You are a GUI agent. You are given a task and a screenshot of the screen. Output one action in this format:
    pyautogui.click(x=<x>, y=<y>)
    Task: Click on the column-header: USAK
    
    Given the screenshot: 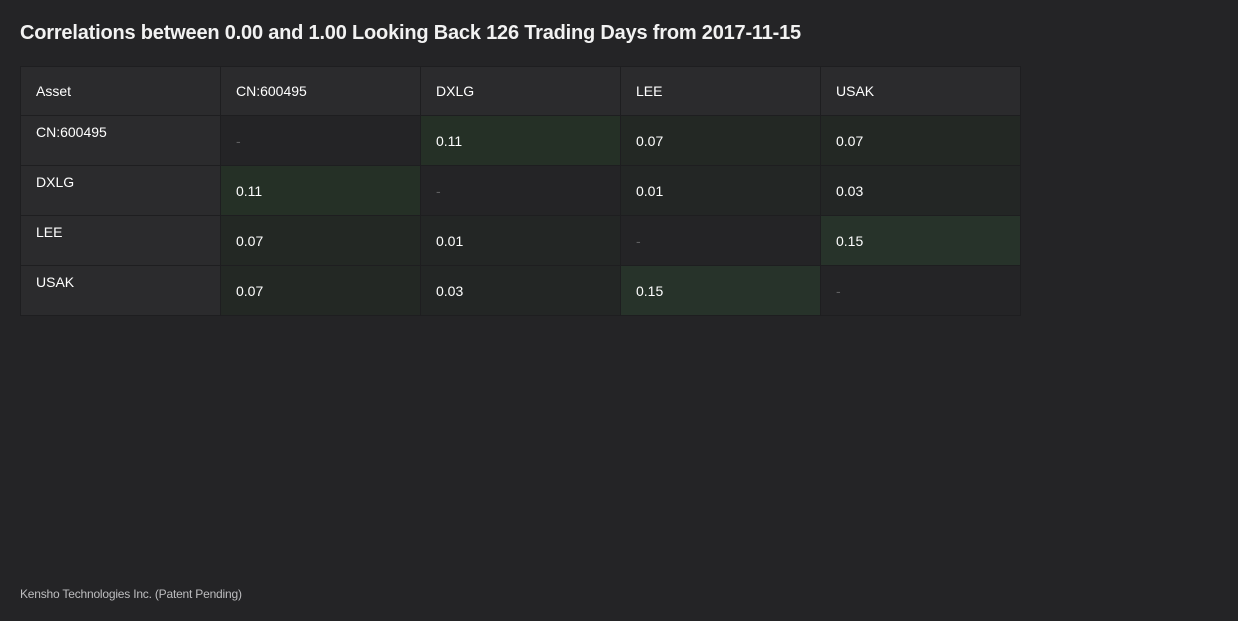 What is the action you would take?
    pyautogui.click(x=920, y=91)
    